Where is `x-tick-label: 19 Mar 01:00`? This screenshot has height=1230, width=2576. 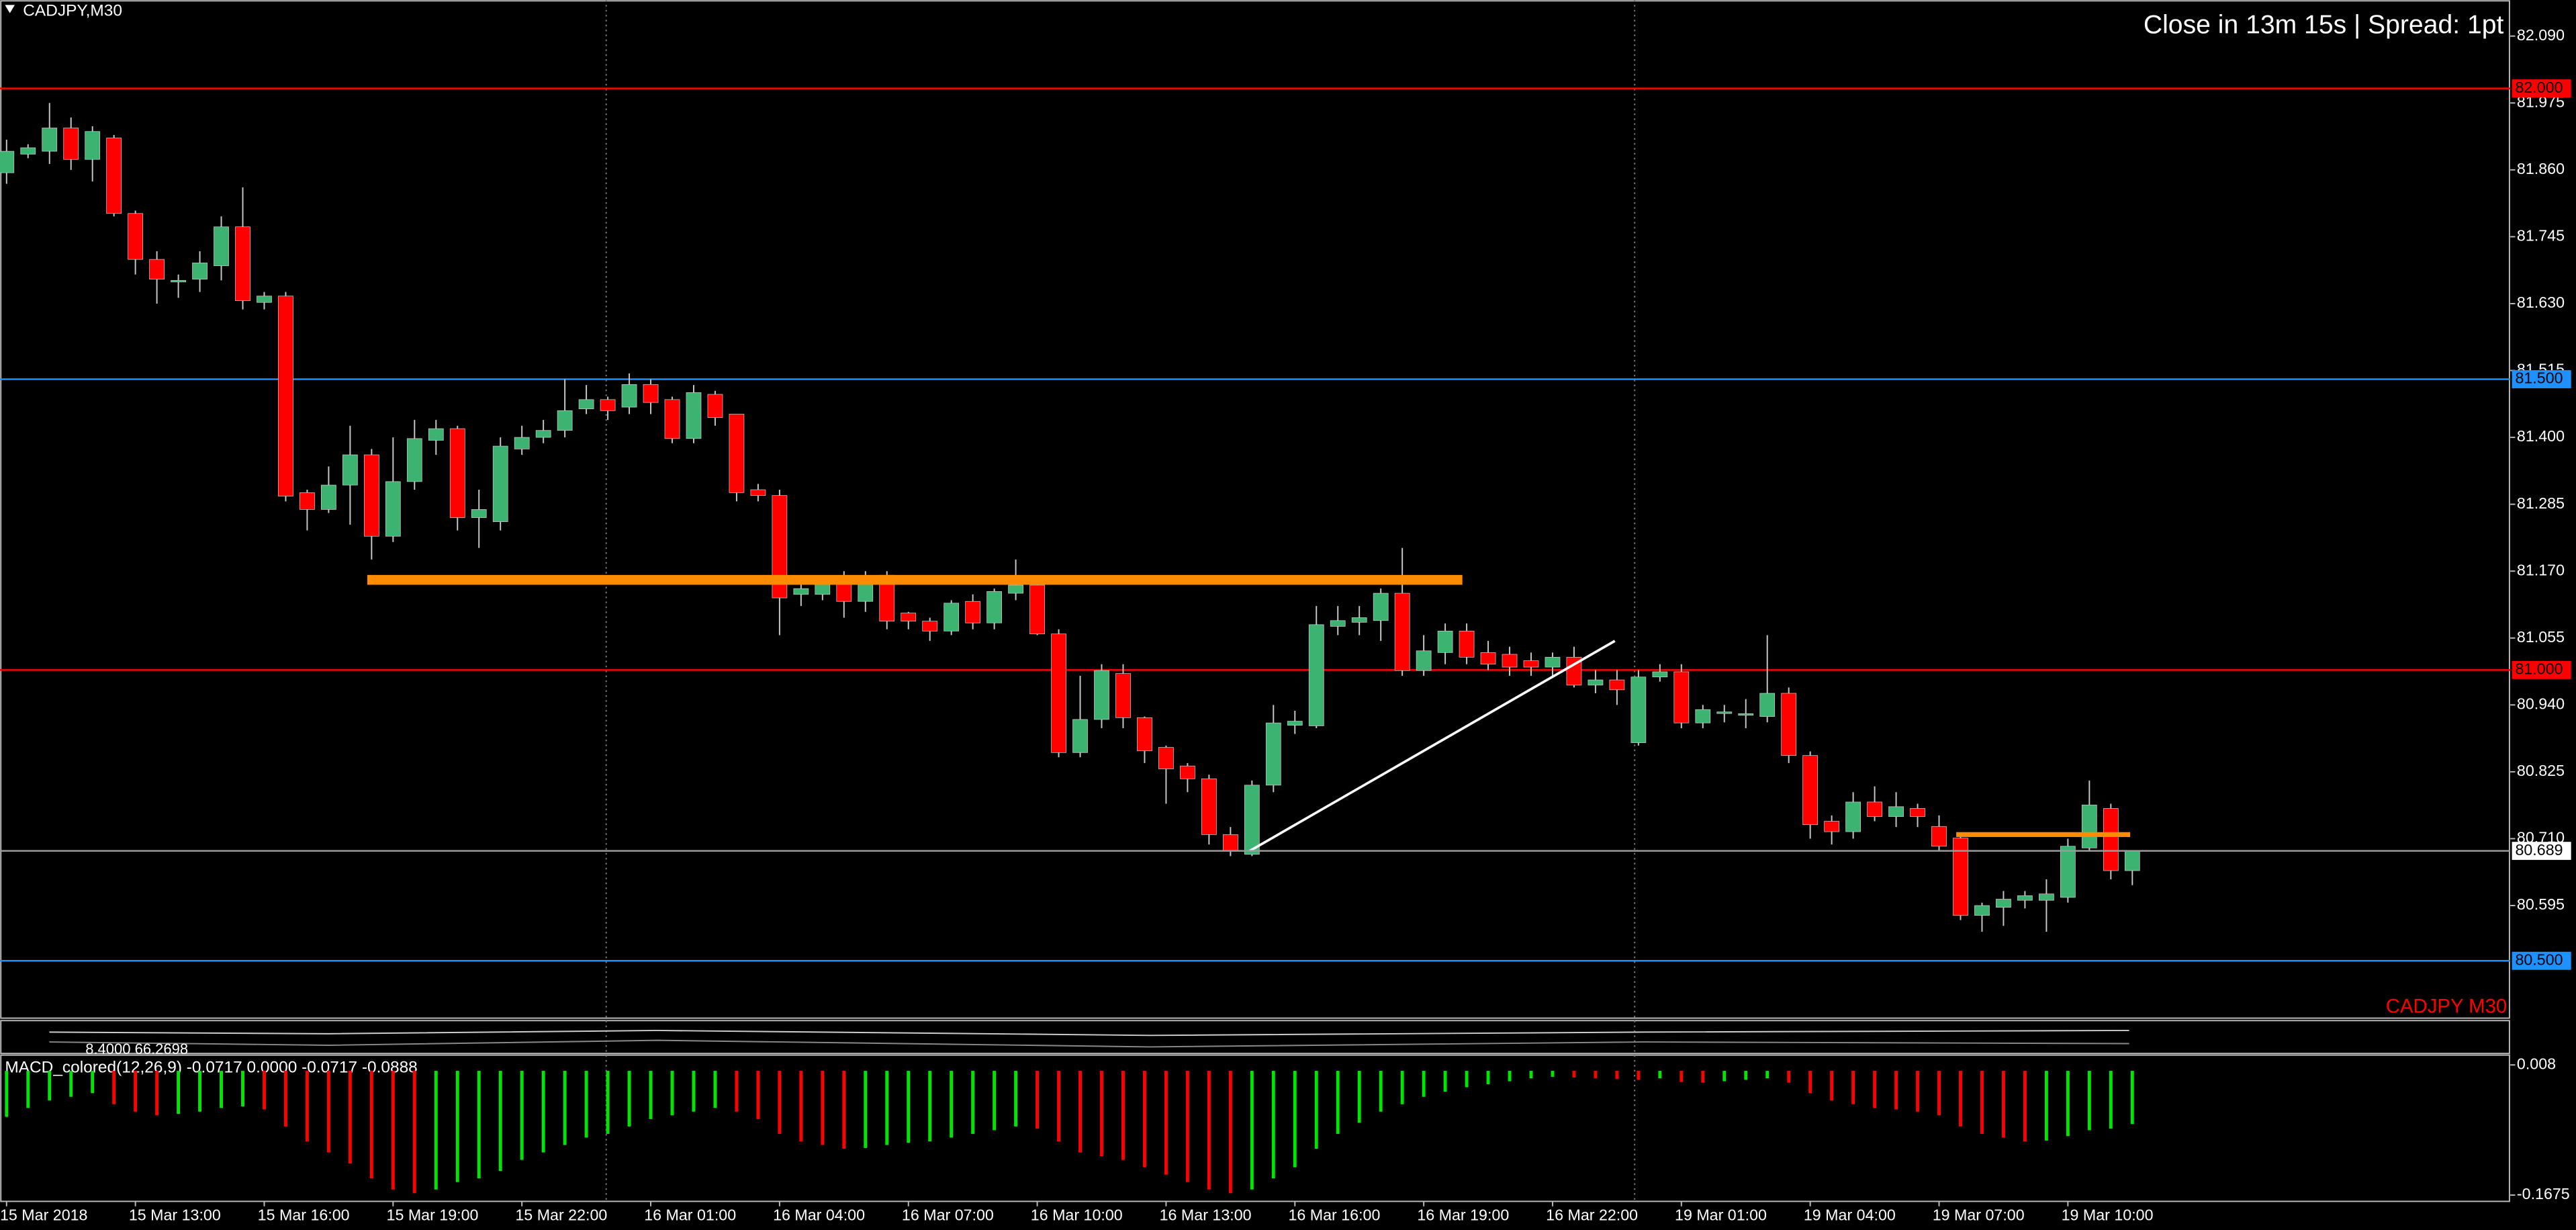 x-tick-label: 19 Mar 01:00 is located at coordinates (1721, 1215).